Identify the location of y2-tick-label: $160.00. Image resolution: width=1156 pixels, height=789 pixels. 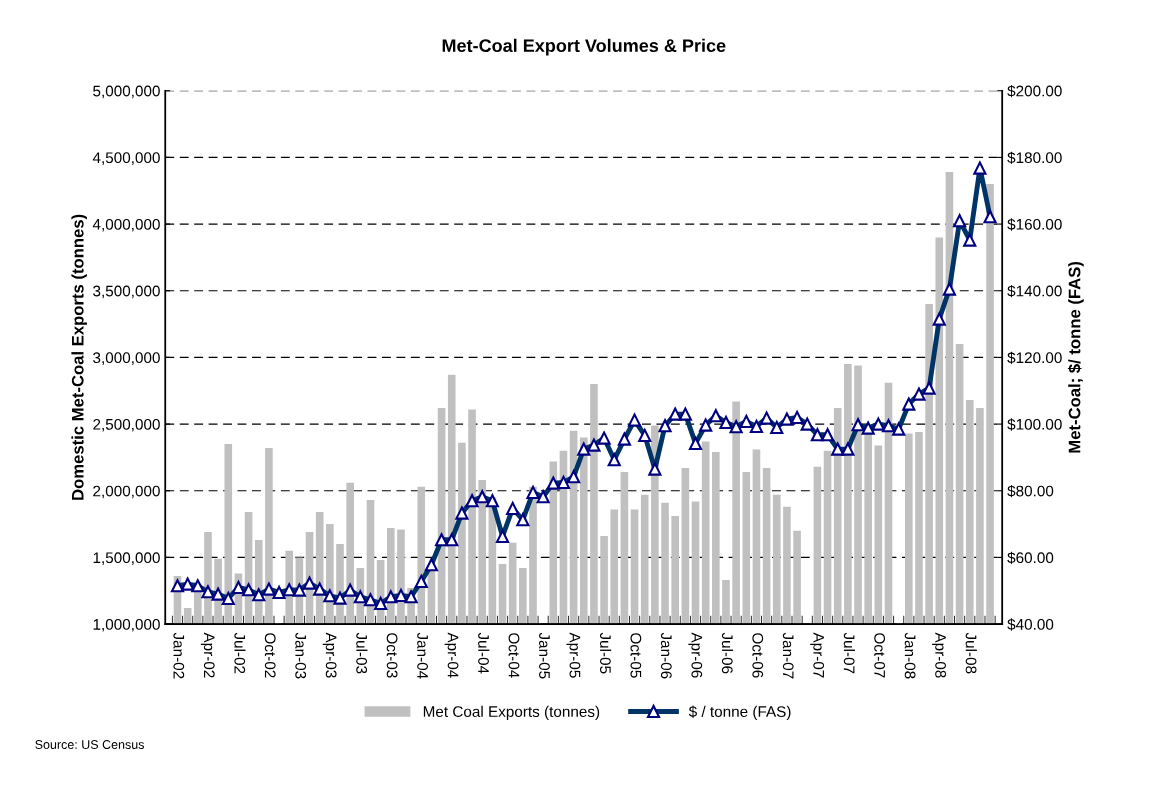
(1034, 224).